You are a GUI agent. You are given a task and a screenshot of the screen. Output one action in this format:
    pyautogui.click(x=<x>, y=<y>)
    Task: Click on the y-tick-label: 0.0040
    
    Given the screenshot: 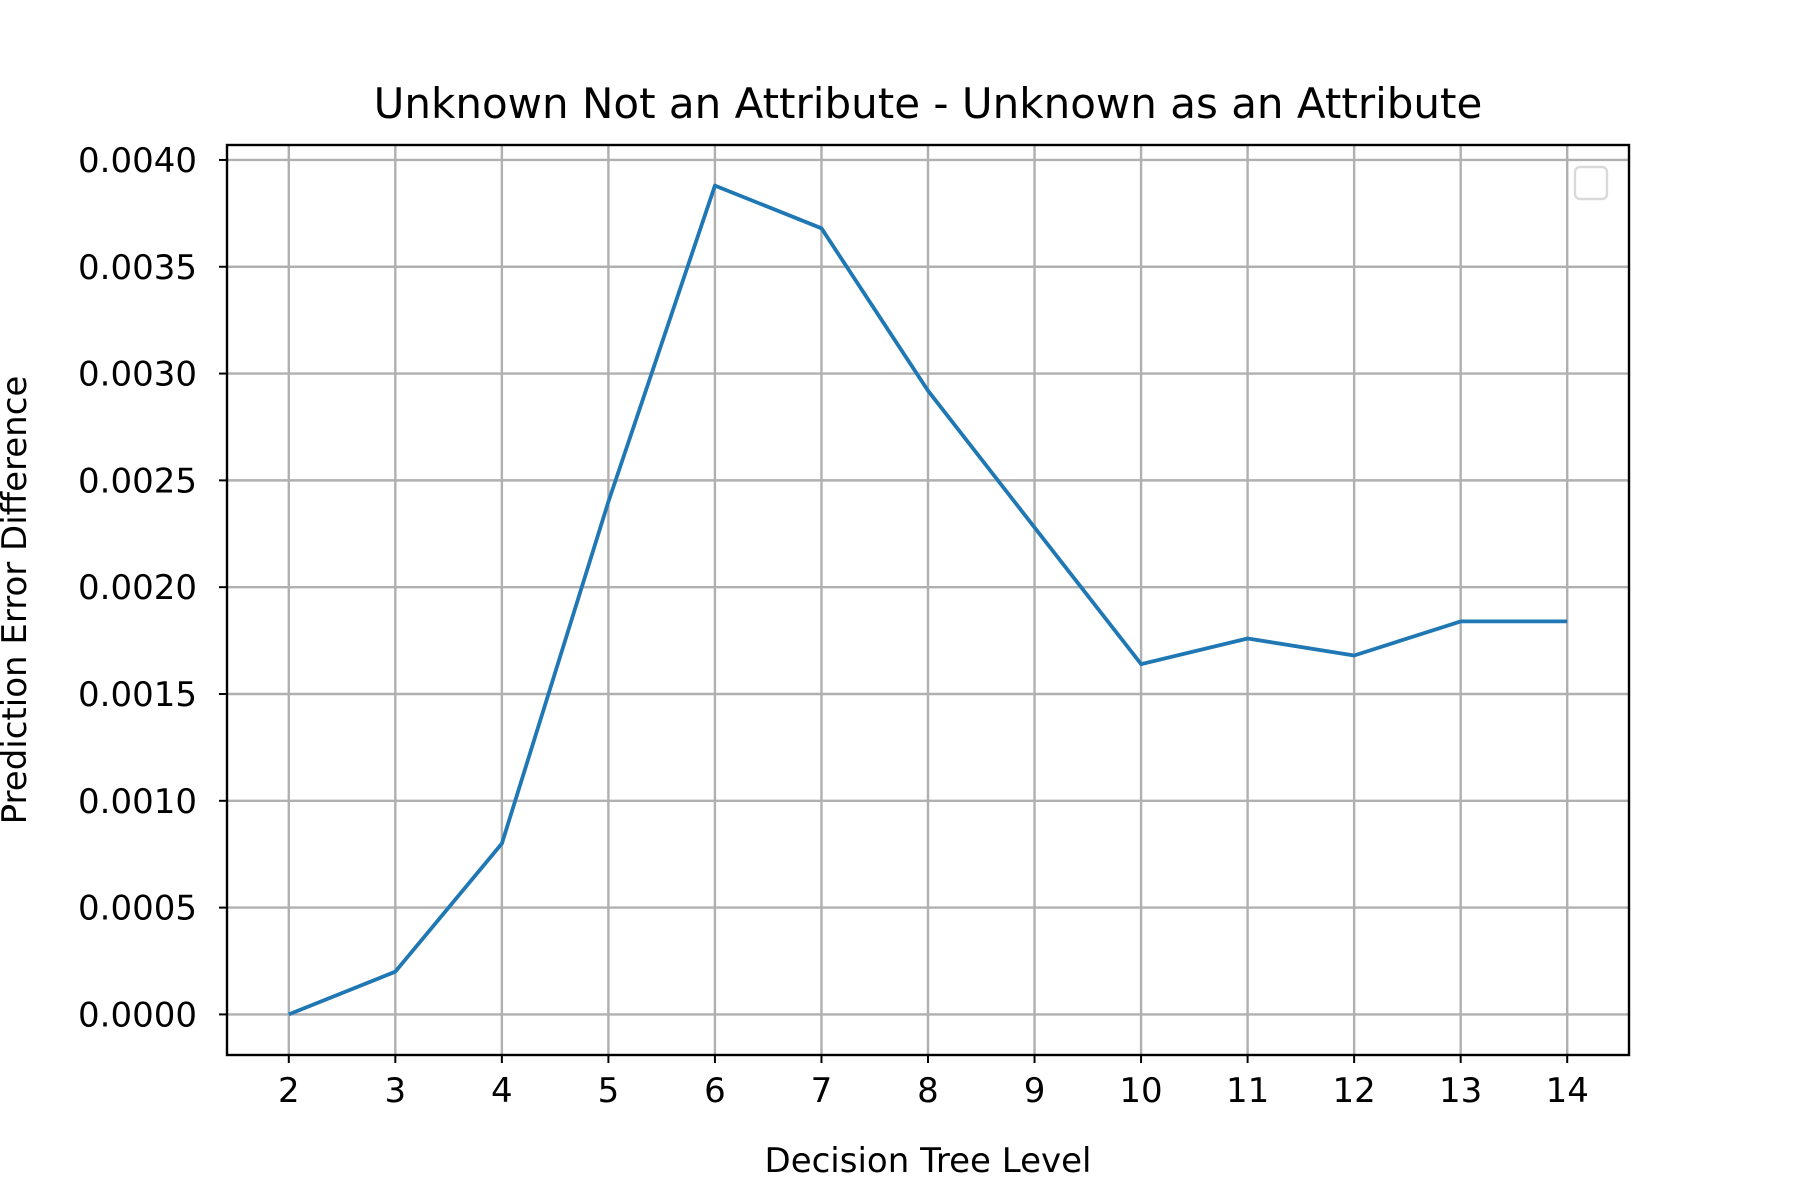 What is the action you would take?
    pyautogui.click(x=137, y=161)
    